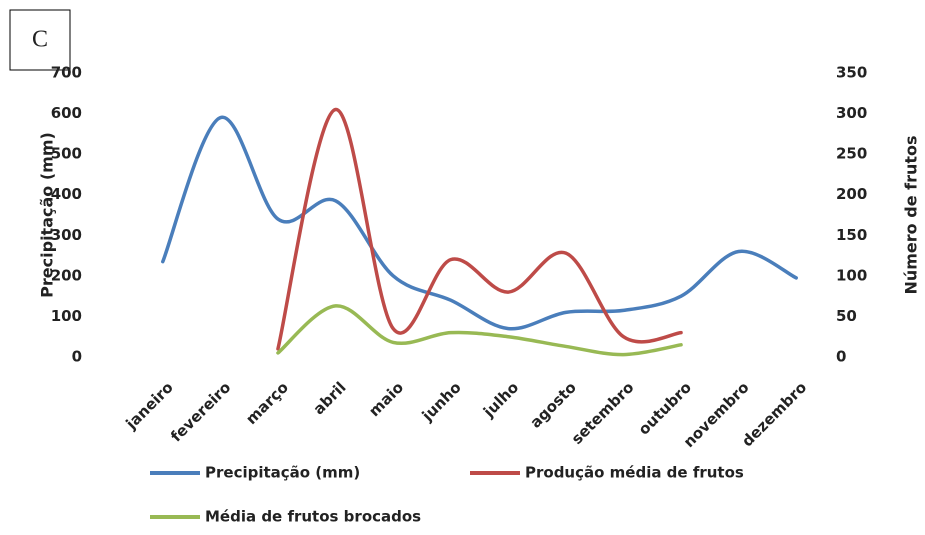 This screenshot has width=925, height=535. What do you see at coordinates (149, 405) in the screenshot?
I see `x-tick-label: janeiro` at bounding box center [149, 405].